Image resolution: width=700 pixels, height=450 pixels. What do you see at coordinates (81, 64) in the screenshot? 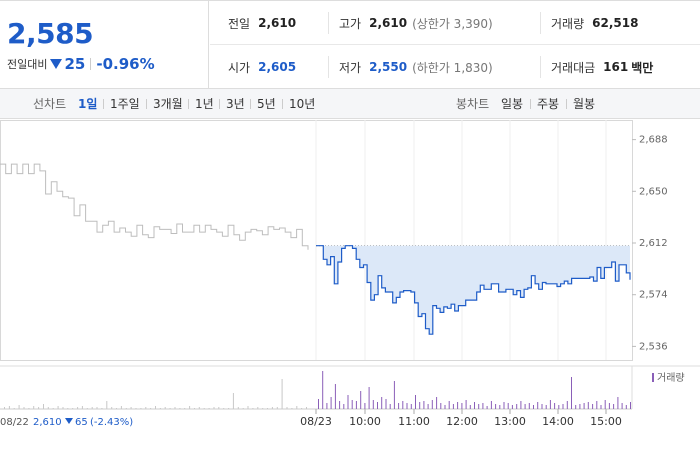
I see `change-row: 전일대비 25 -0.96%` at bounding box center [81, 64].